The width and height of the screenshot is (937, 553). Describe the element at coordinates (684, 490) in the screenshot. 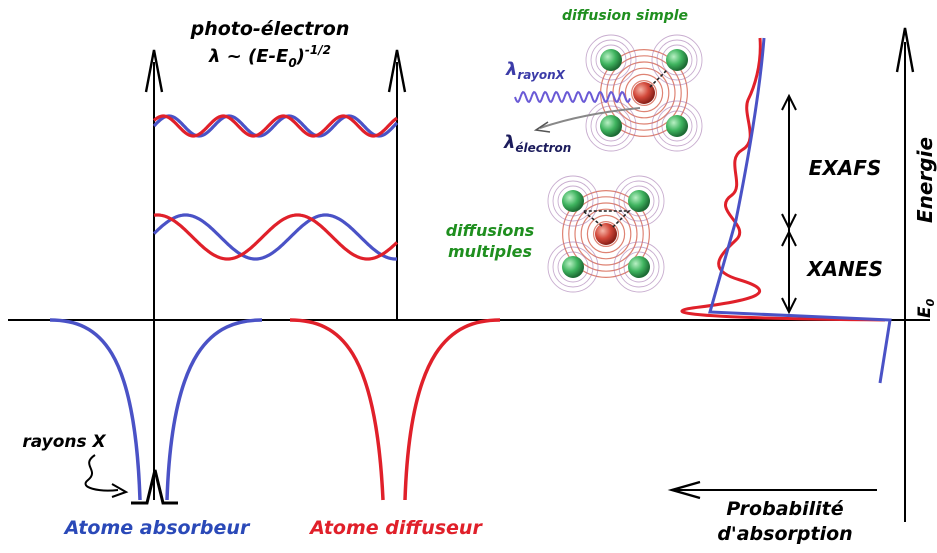

I see `probability-arrowhead` at that location.